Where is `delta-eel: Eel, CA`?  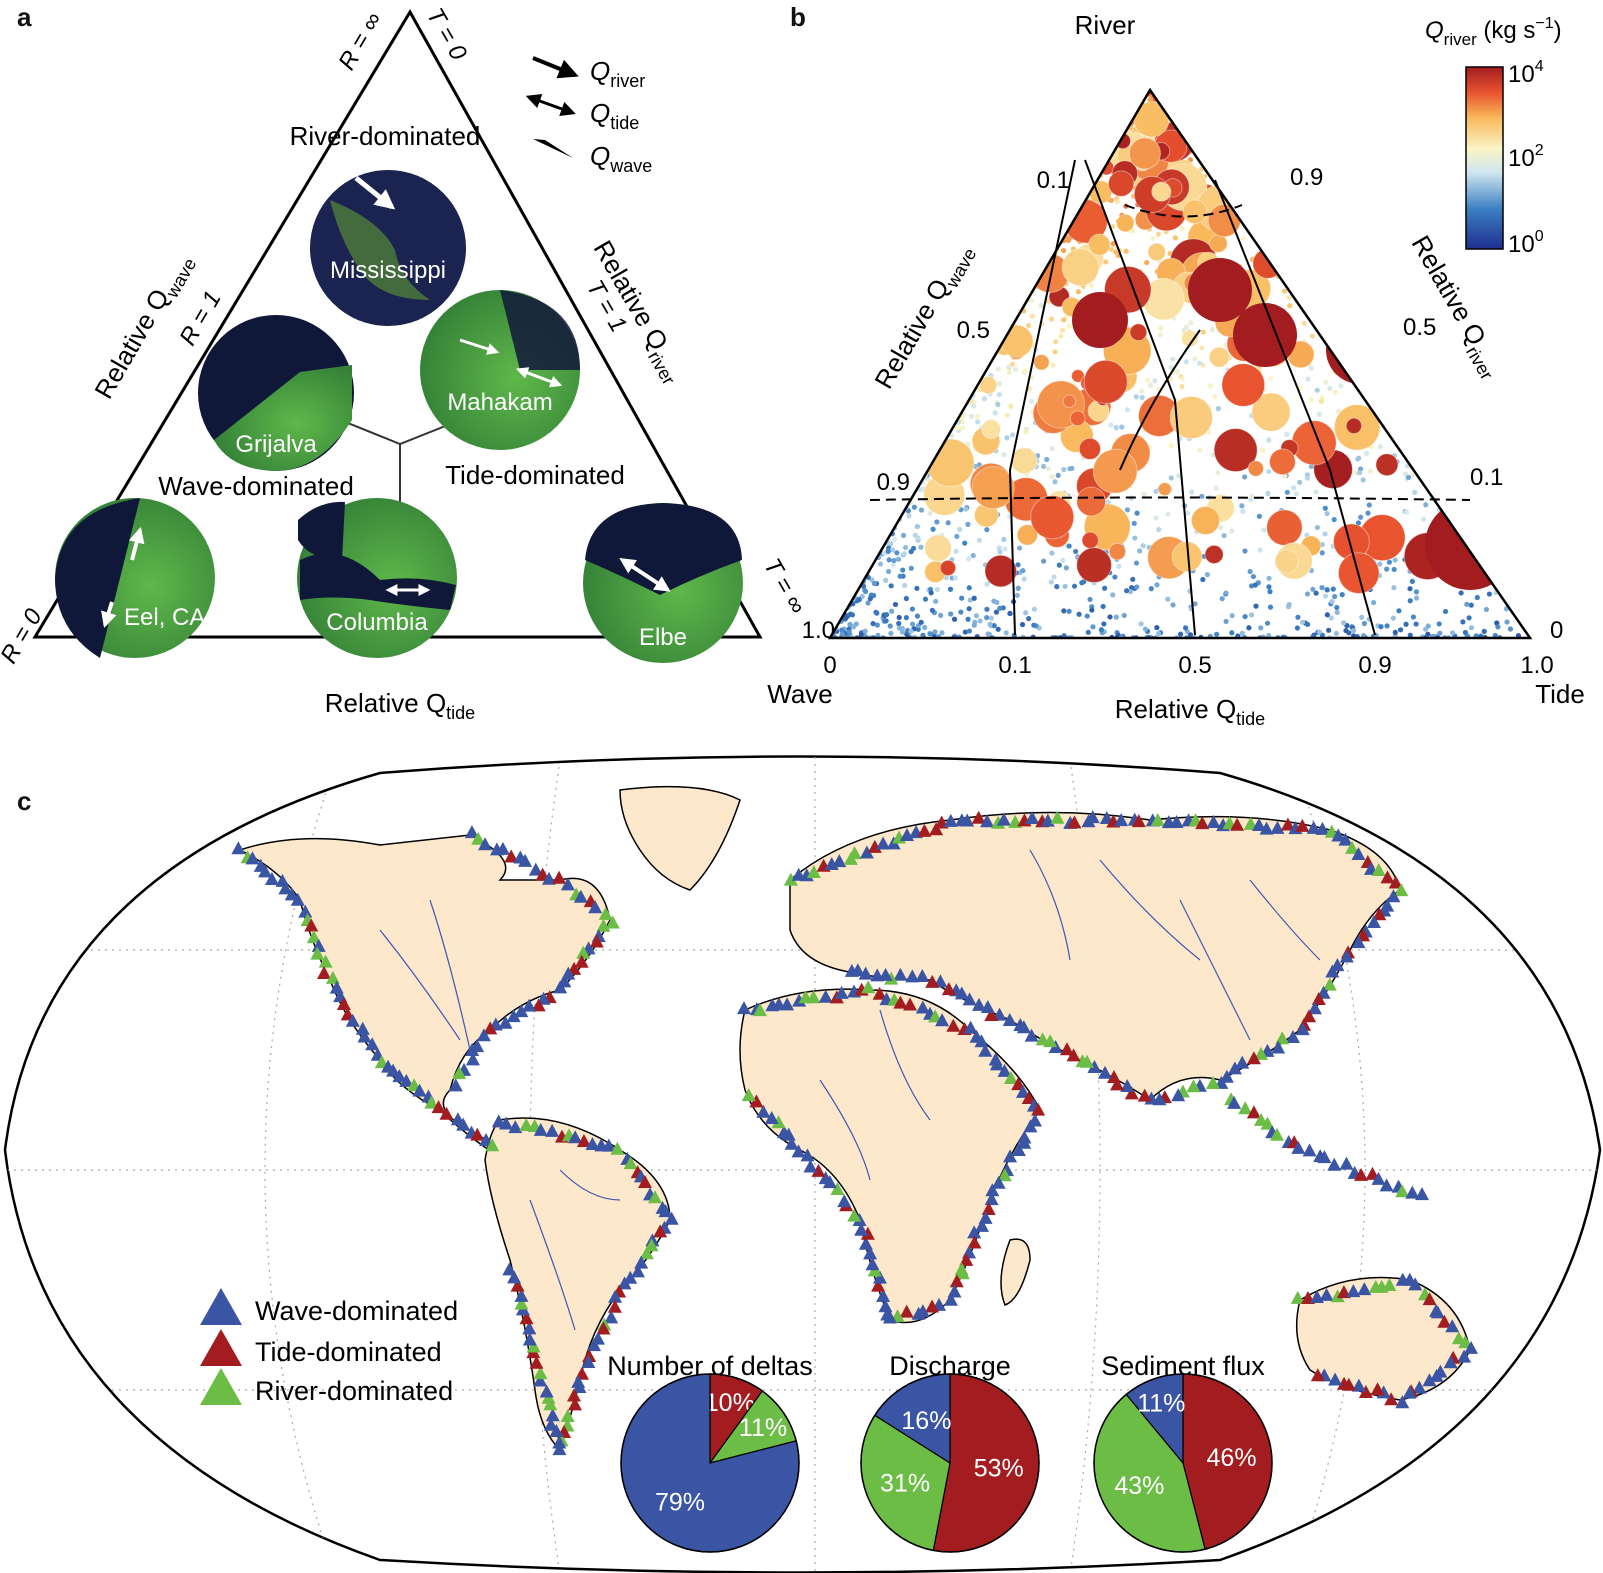 delta-eel: Eel, CA is located at coordinates (135, 578).